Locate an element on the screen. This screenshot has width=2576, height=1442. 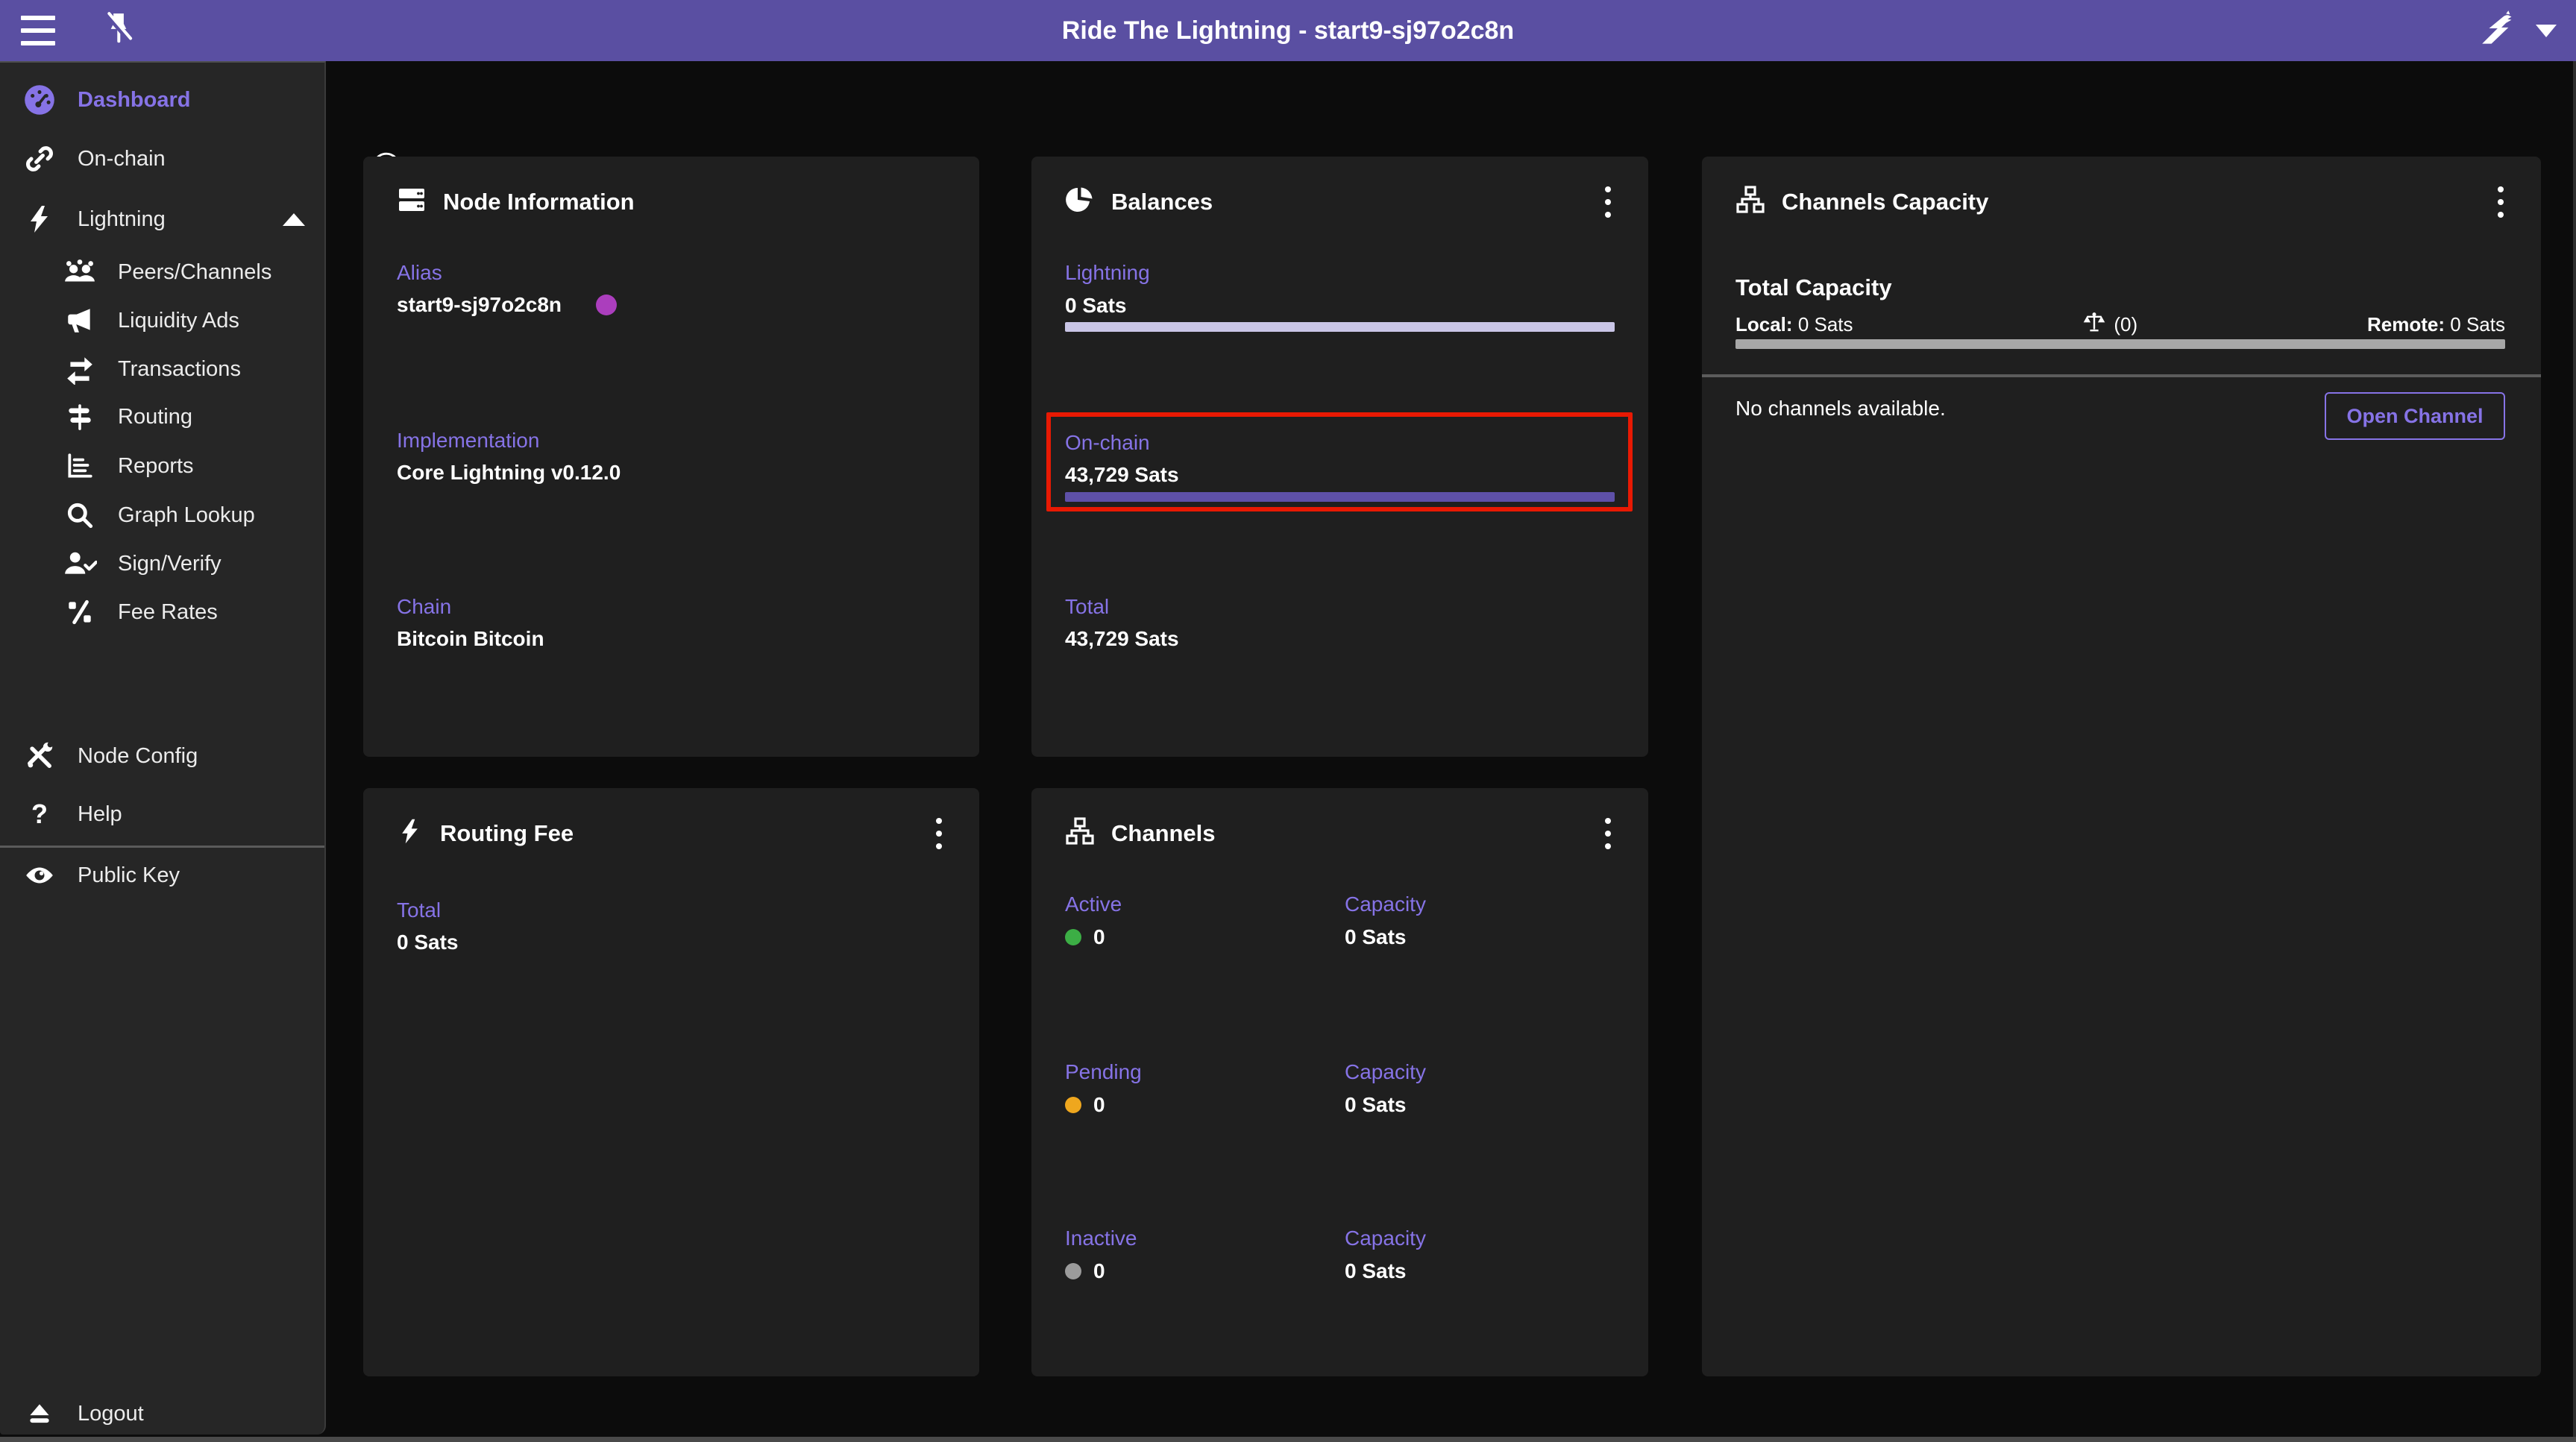
sidebar-item-liquidity-ads: Liquidity Ads is located at coordinates (162, 320).